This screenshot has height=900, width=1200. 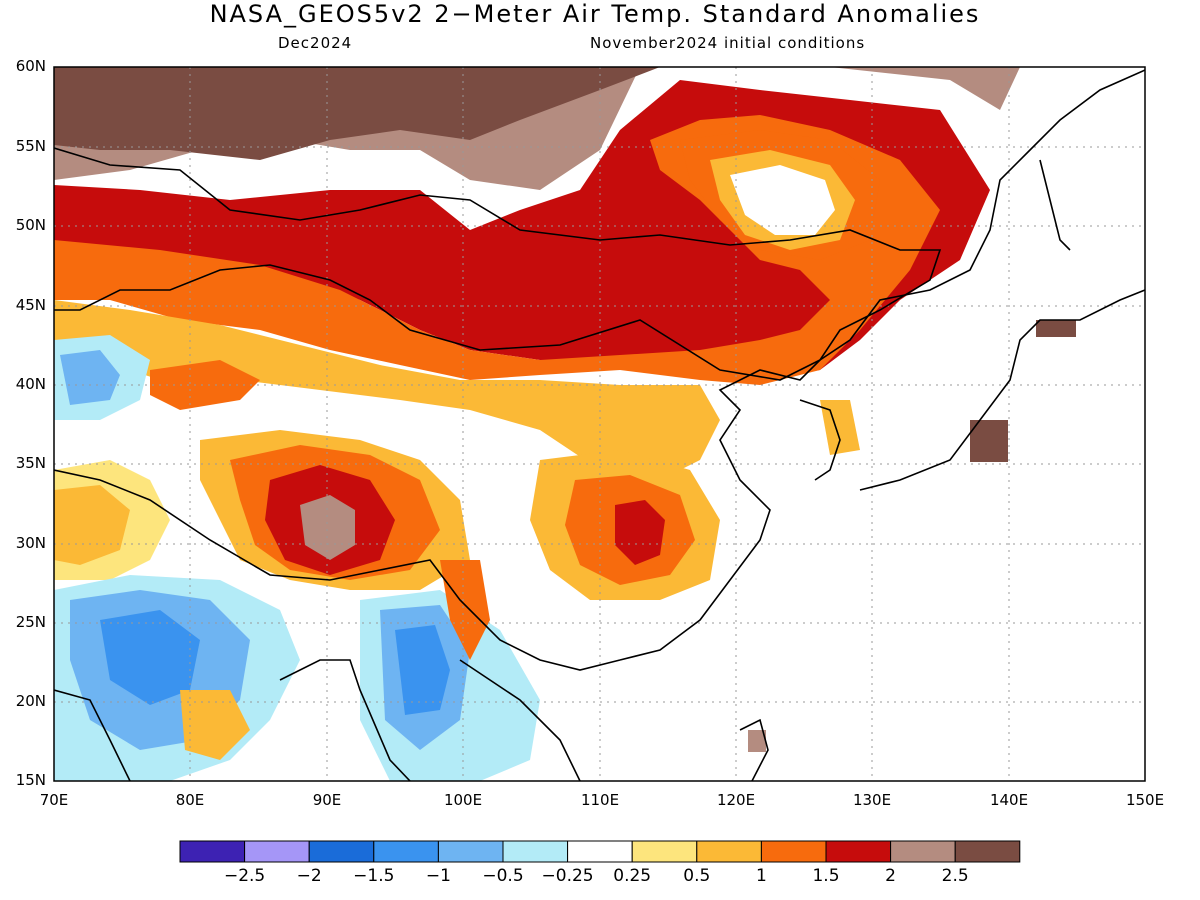 What do you see at coordinates (315, 43) in the screenshot?
I see `forecast-month: Dec2024` at bounding box center [315, 43].